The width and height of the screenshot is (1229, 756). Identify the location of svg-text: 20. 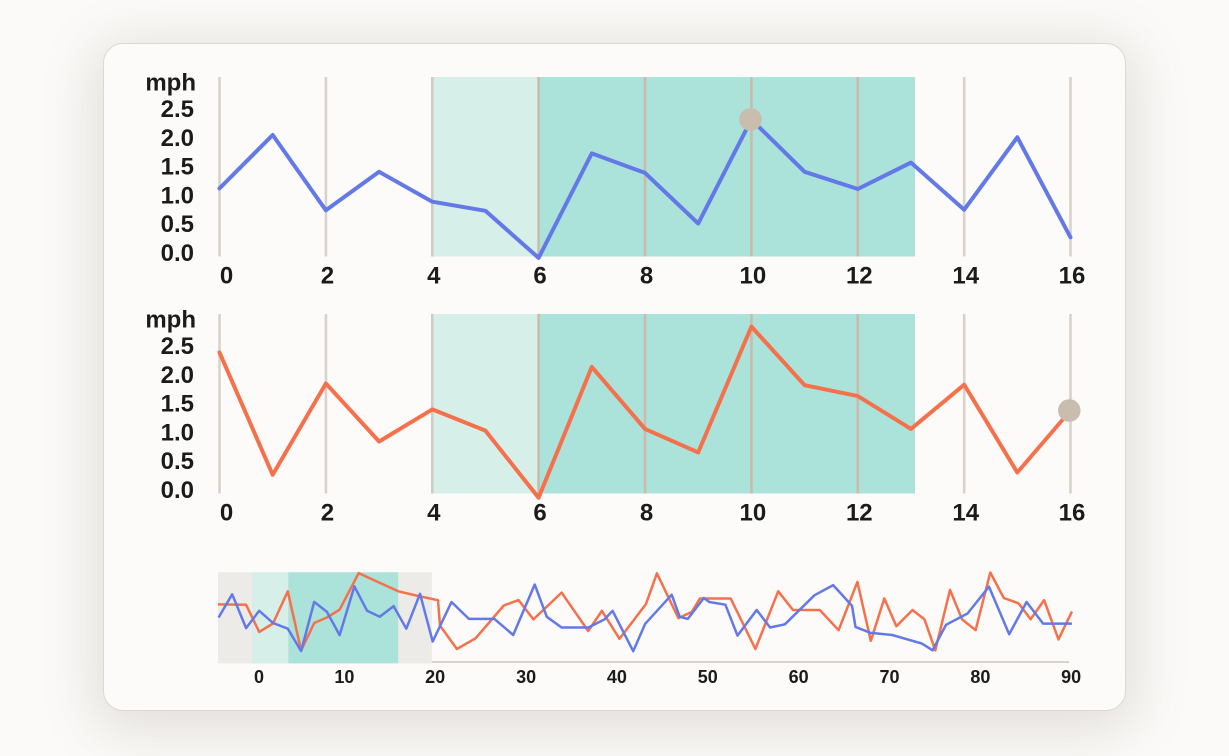
(435, 677).